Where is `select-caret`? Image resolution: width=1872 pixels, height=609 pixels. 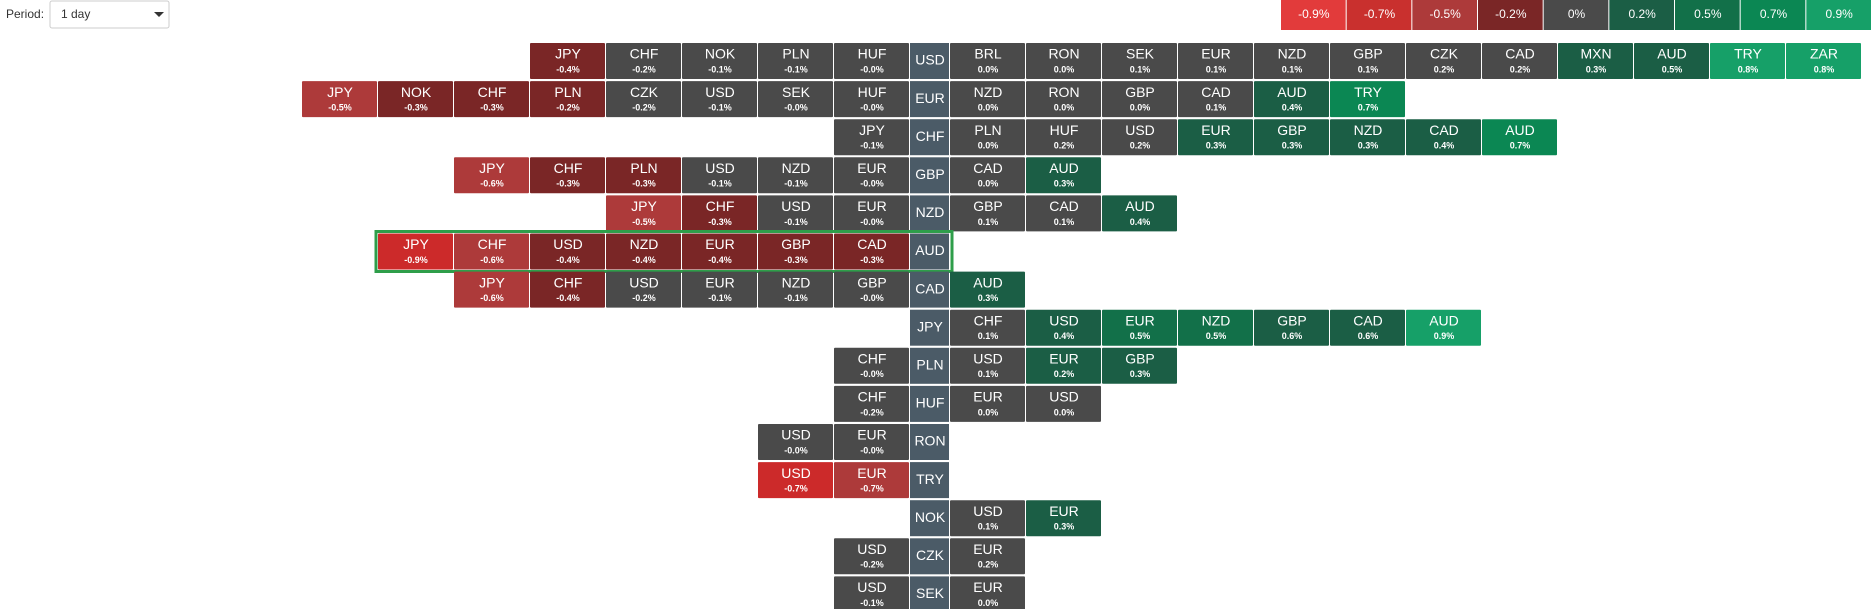
select-caret is located at coordinates (159, 14).